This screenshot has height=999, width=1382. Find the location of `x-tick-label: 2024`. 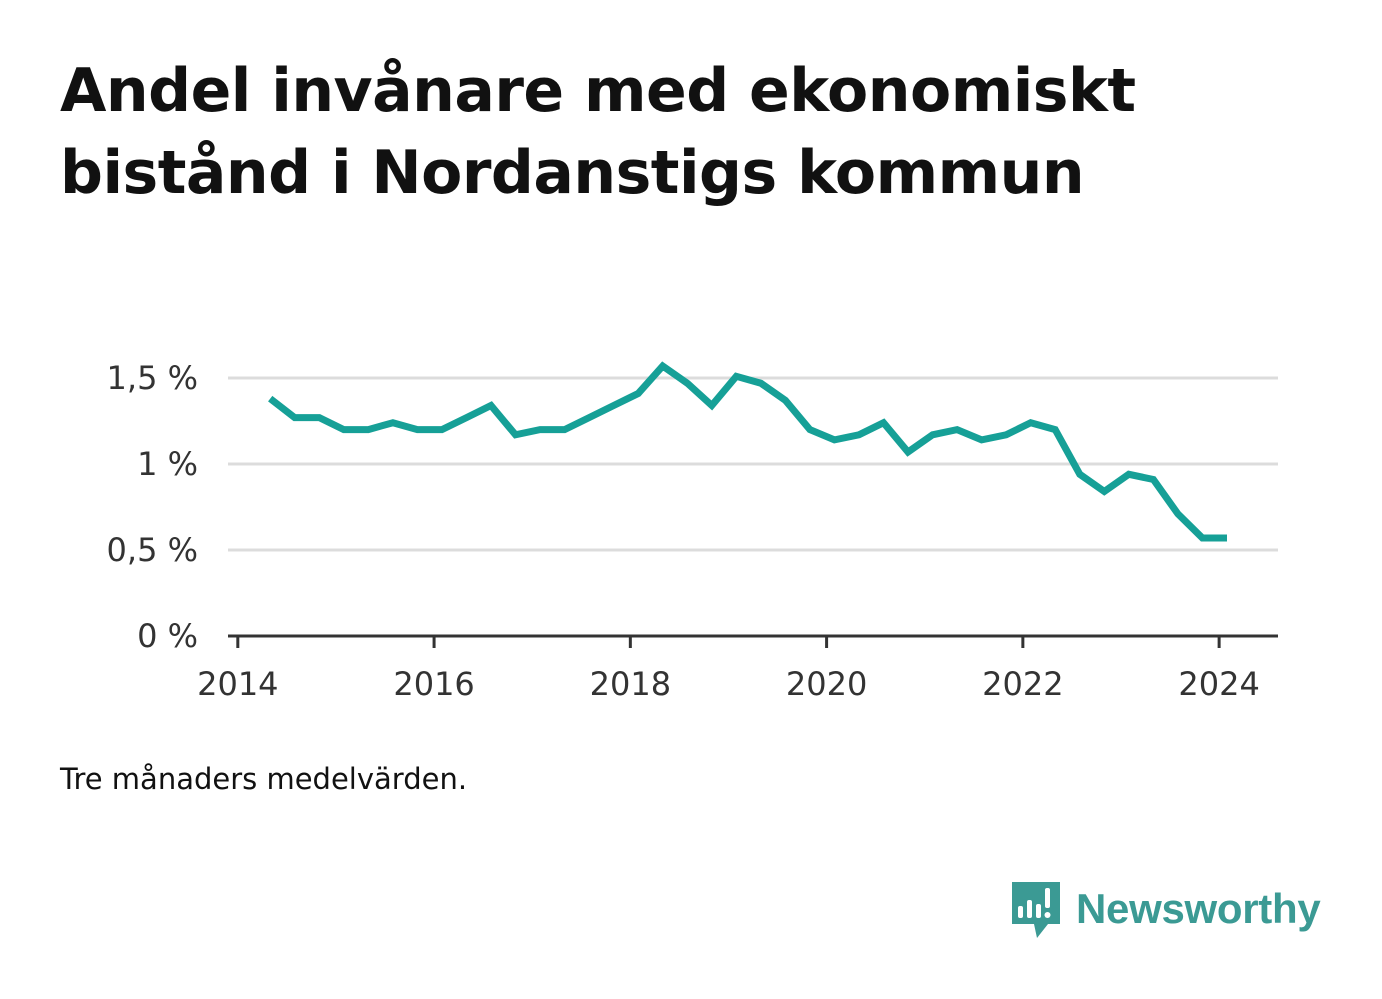

x-tick-label: 2024 is located at coordinates (1218, 684).